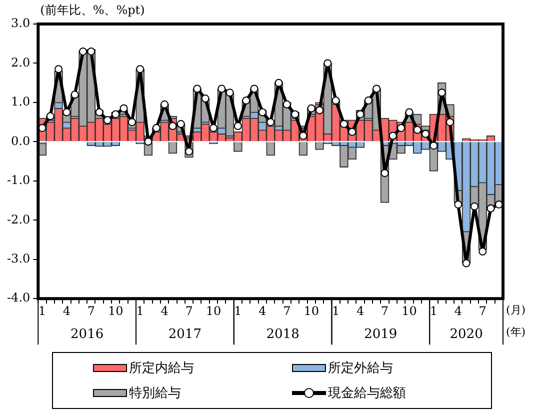 Image resolution: width=537 pixels, height=411 pixels. I want to click on text: 2018, so click(283, 334).